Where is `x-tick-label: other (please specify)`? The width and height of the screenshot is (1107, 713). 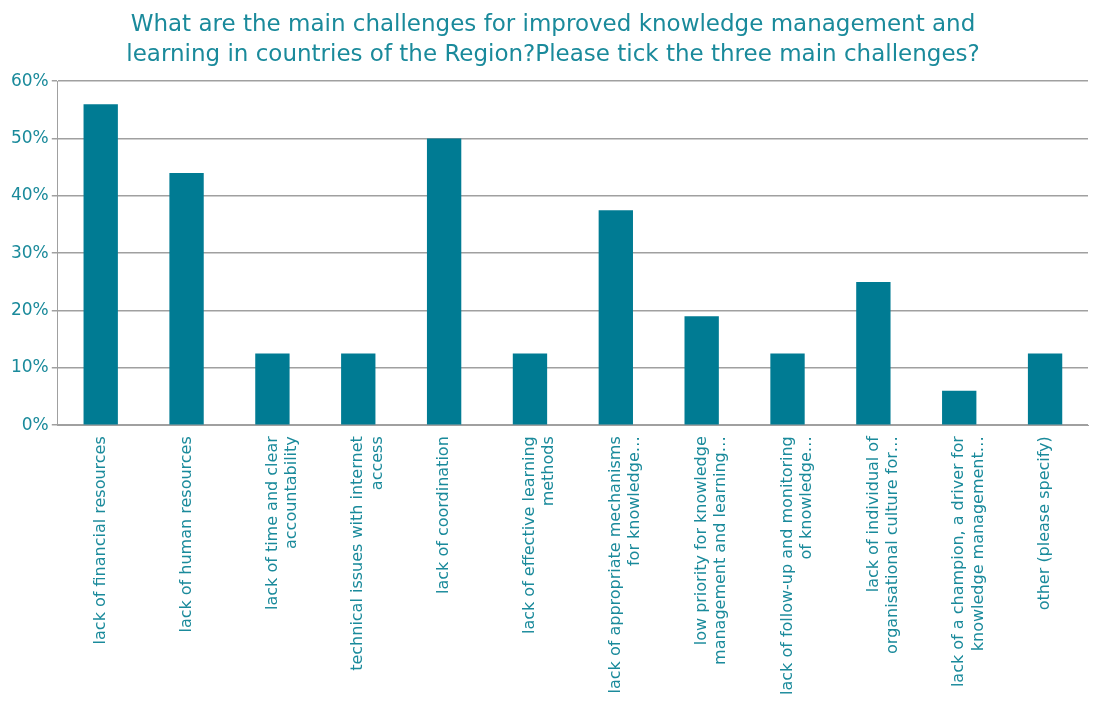 x-tick-label: other (please specify) is located at coordinates (1044, 523).